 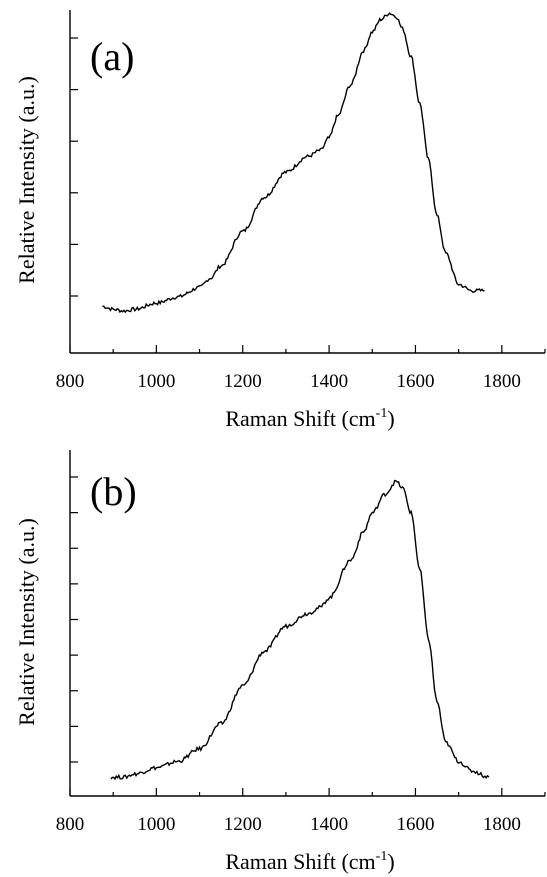 What do you see at coordinates (309, 861) in the screenshot?
I see `panel-b-x-axis-title: Raman Shift (cm-1)` at bounding box center [309, 861].